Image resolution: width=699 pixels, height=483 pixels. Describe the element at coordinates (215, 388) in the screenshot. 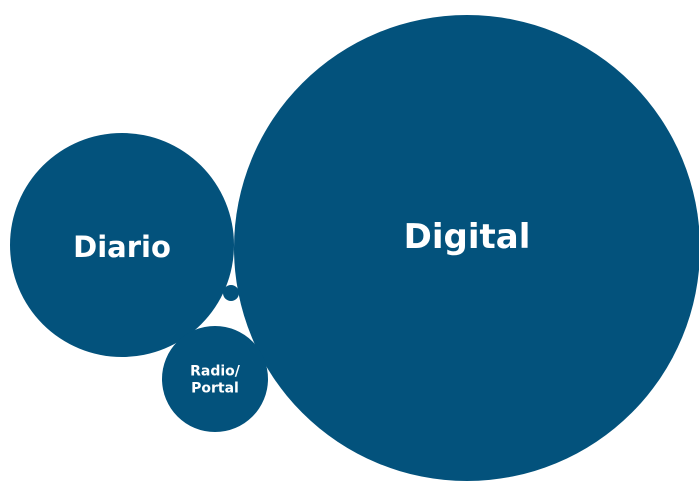

I see `bubble-label-line: Portal` at that location.